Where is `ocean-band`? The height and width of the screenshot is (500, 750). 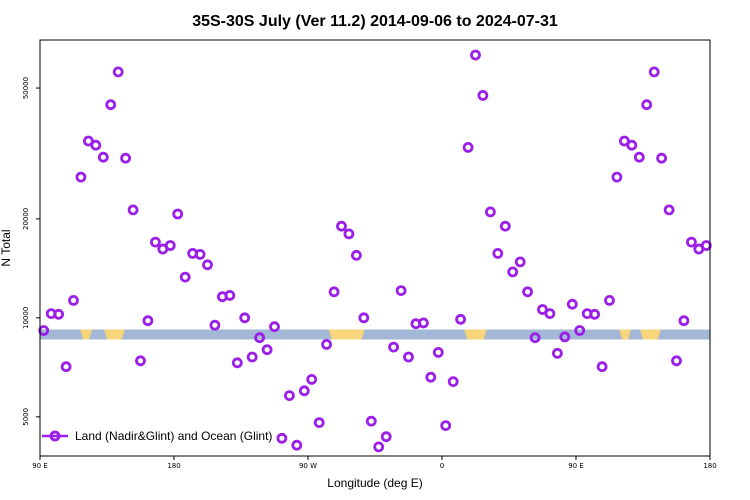
ocean-band is located at coordinates (375, 334).